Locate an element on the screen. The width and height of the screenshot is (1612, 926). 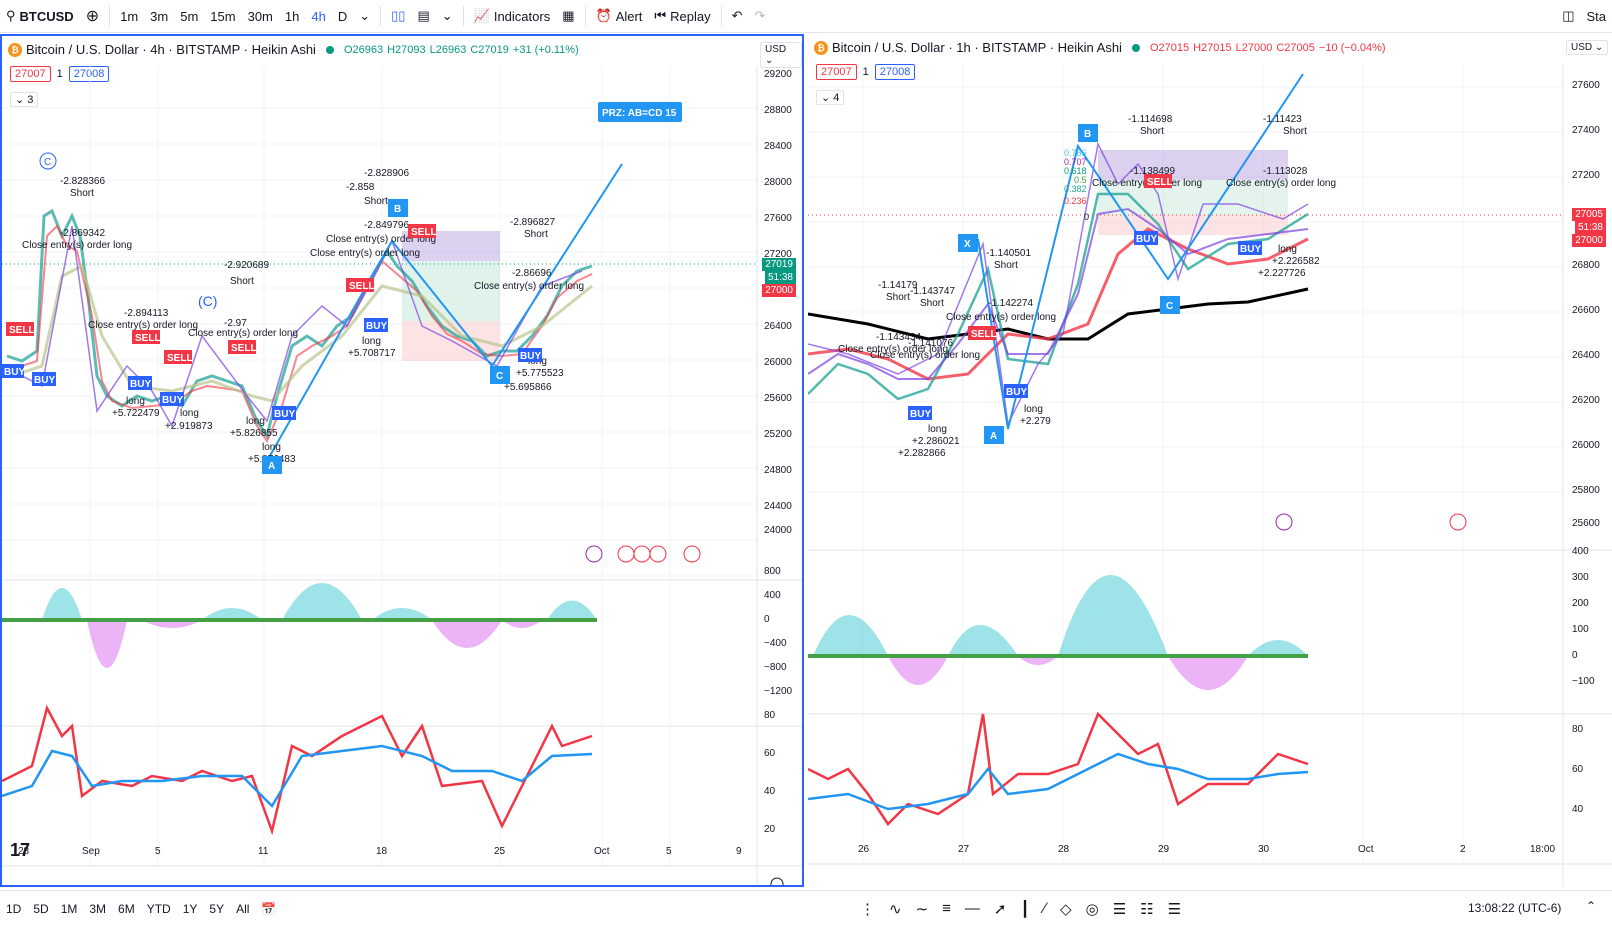
range-ytd: YTD is located at coordinates (158, 908).